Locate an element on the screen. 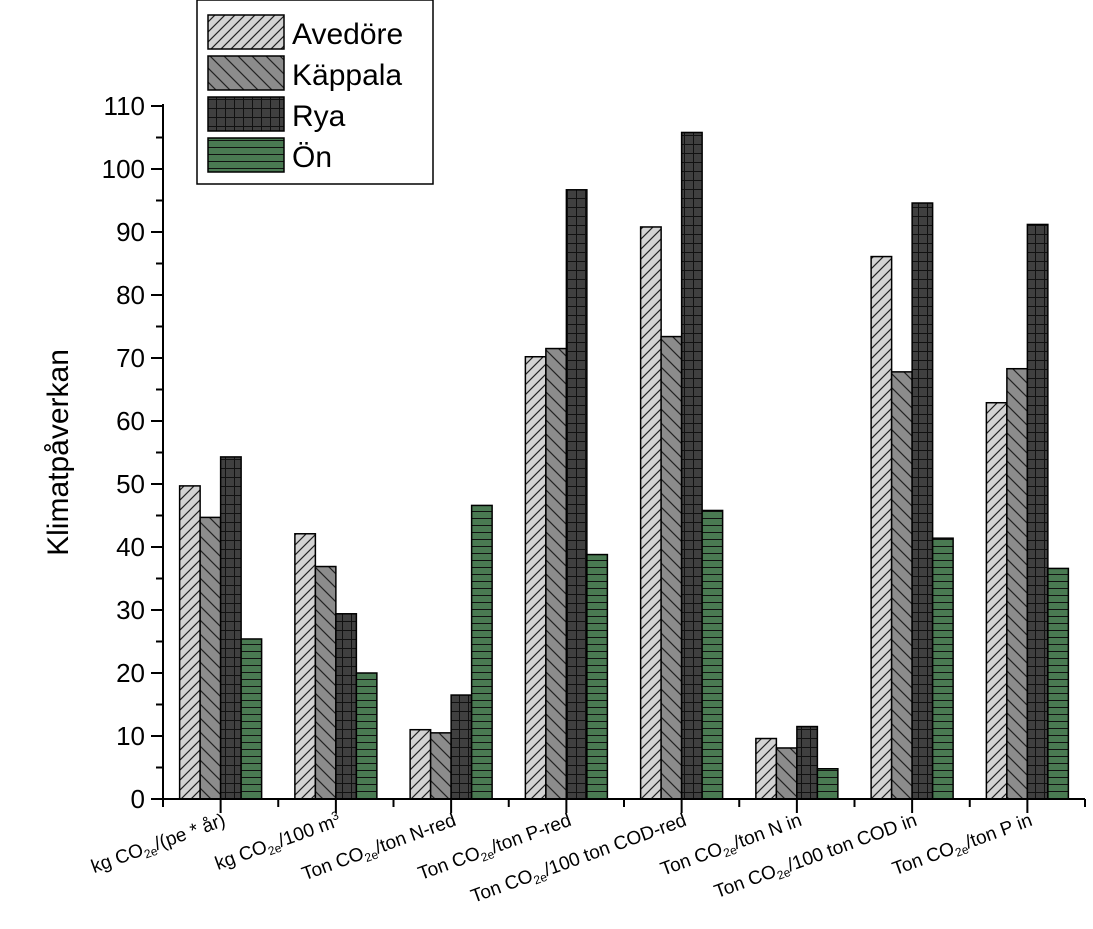 Image resolution: width=1093 pixels, height=929 pixels. x-tick-label: kg CO2e/(pe * år) is located at coordinates (159, 845).